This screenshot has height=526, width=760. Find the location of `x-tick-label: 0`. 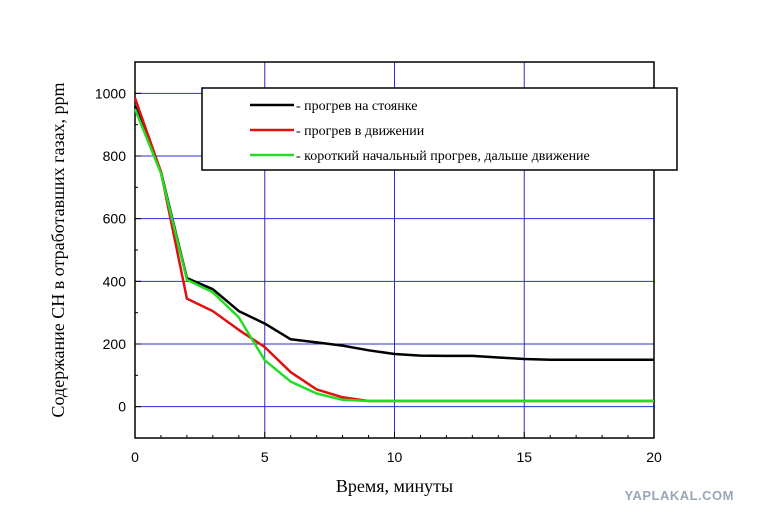

x-tick-label: 0 is located at coordinates (135, 457).